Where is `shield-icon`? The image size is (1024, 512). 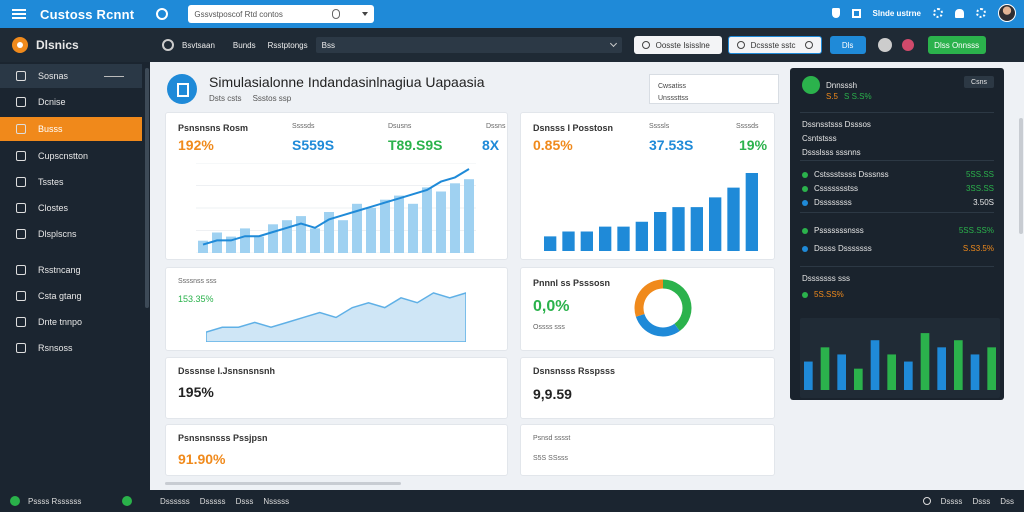 shield-icon is located at coordinates (835, 13).